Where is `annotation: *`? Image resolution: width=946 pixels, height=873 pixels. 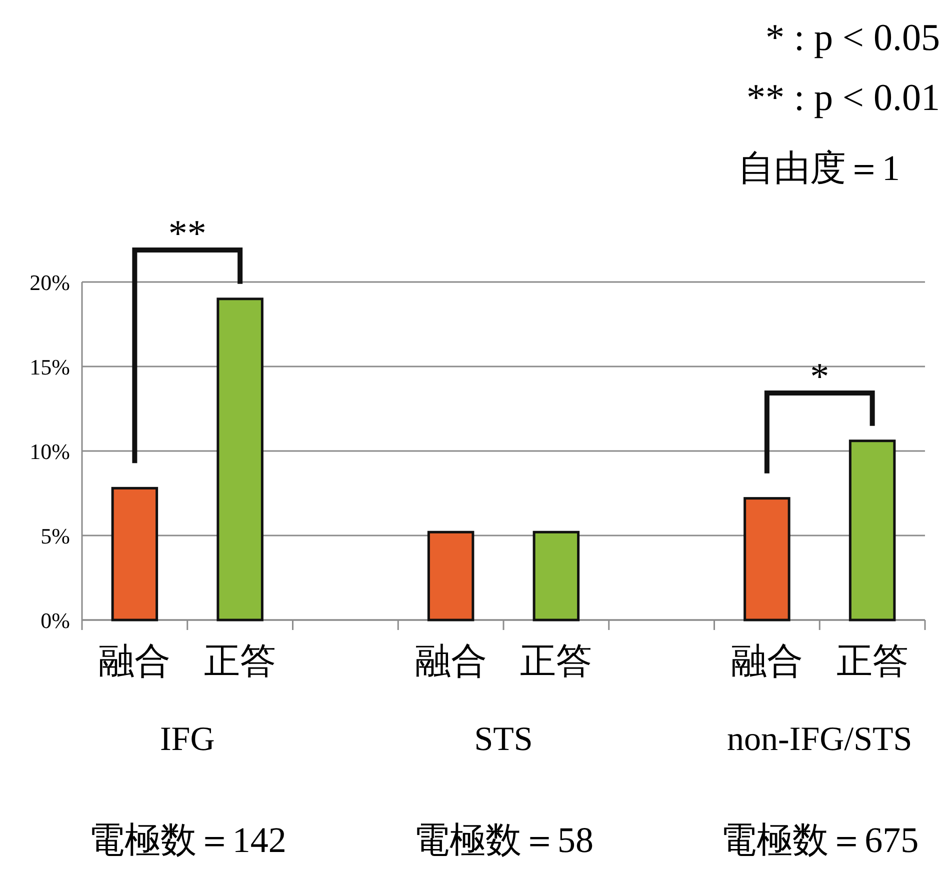 annotation: * is located at coordinates (820, 377).